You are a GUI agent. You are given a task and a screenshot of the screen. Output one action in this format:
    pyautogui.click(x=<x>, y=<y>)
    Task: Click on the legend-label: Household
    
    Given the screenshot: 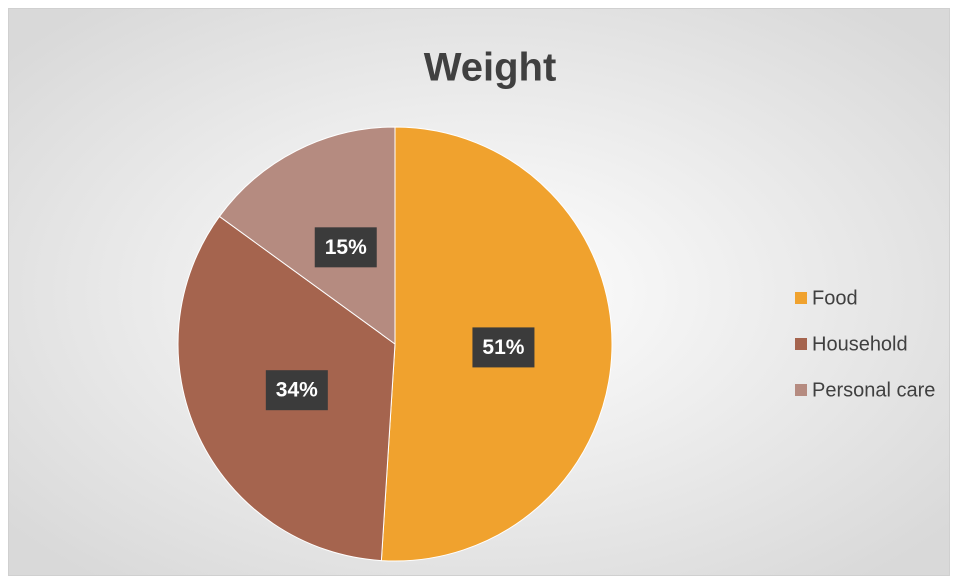 What is the action you would take?
    pyautogui.click(x=860, y=344)
    